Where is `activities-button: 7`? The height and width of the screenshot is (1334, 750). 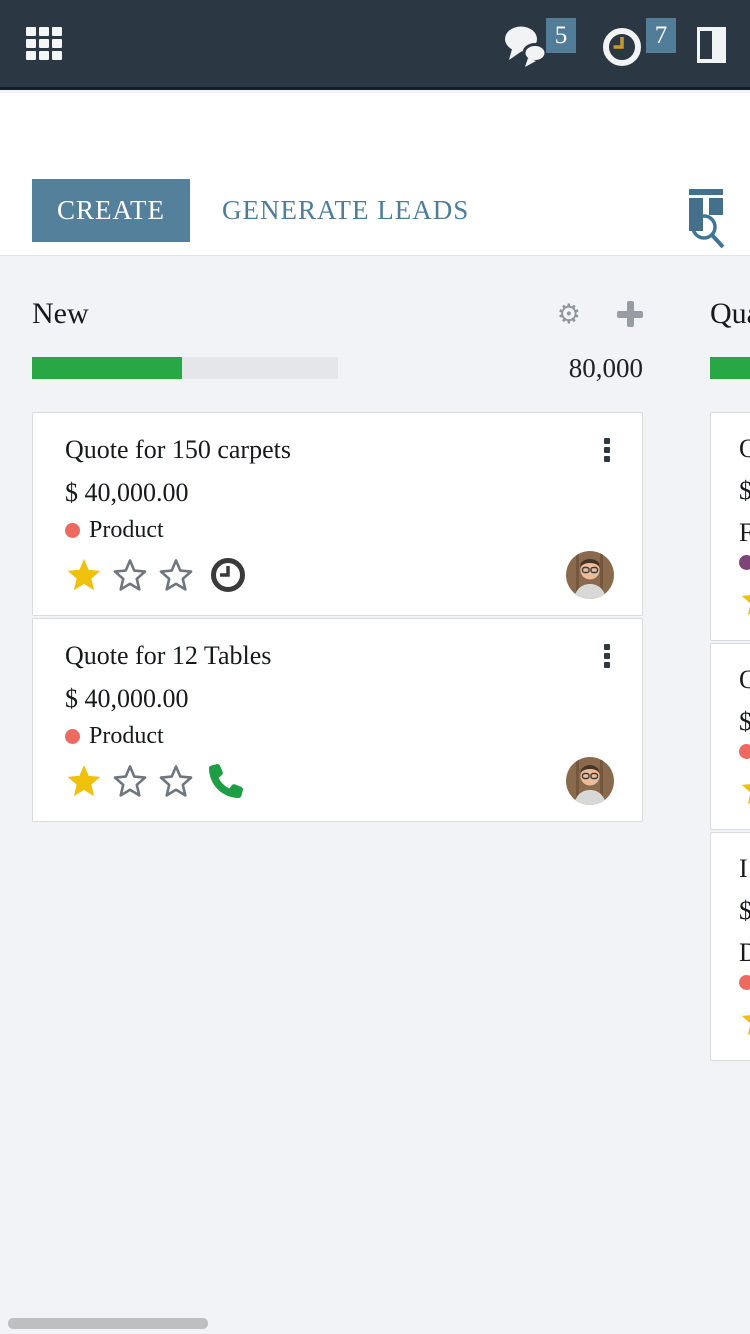 activities-button: 7 is located at coordinates (638, 46).